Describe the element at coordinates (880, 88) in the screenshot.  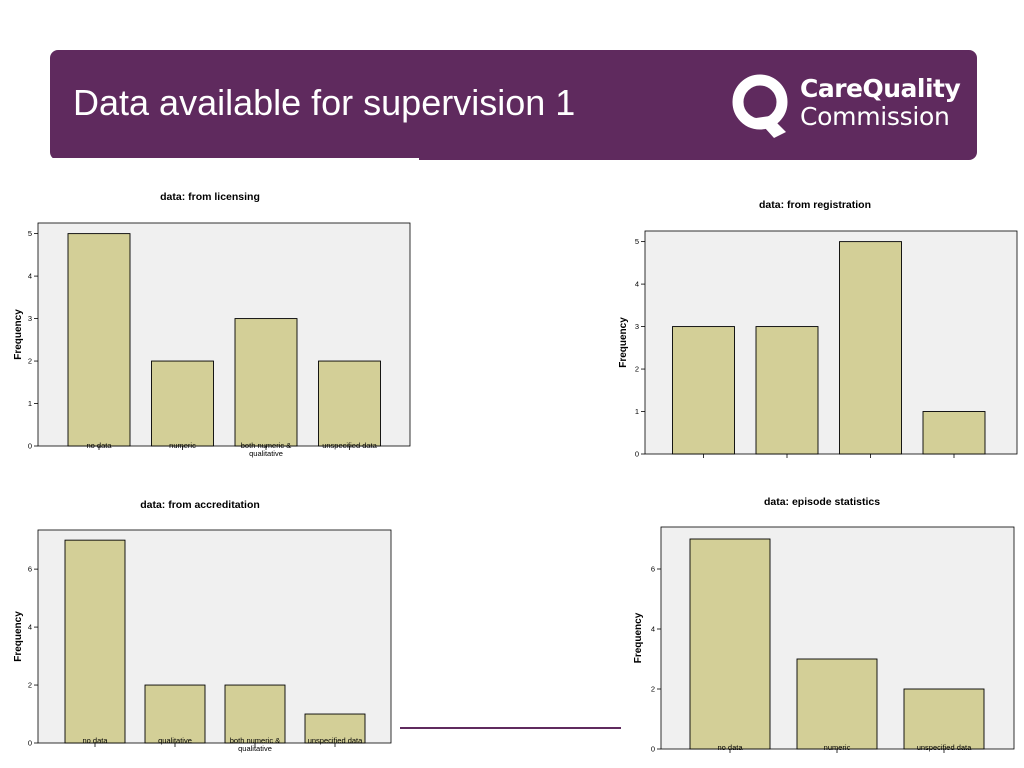
I see `logo-line1: CareQuality` at that location.